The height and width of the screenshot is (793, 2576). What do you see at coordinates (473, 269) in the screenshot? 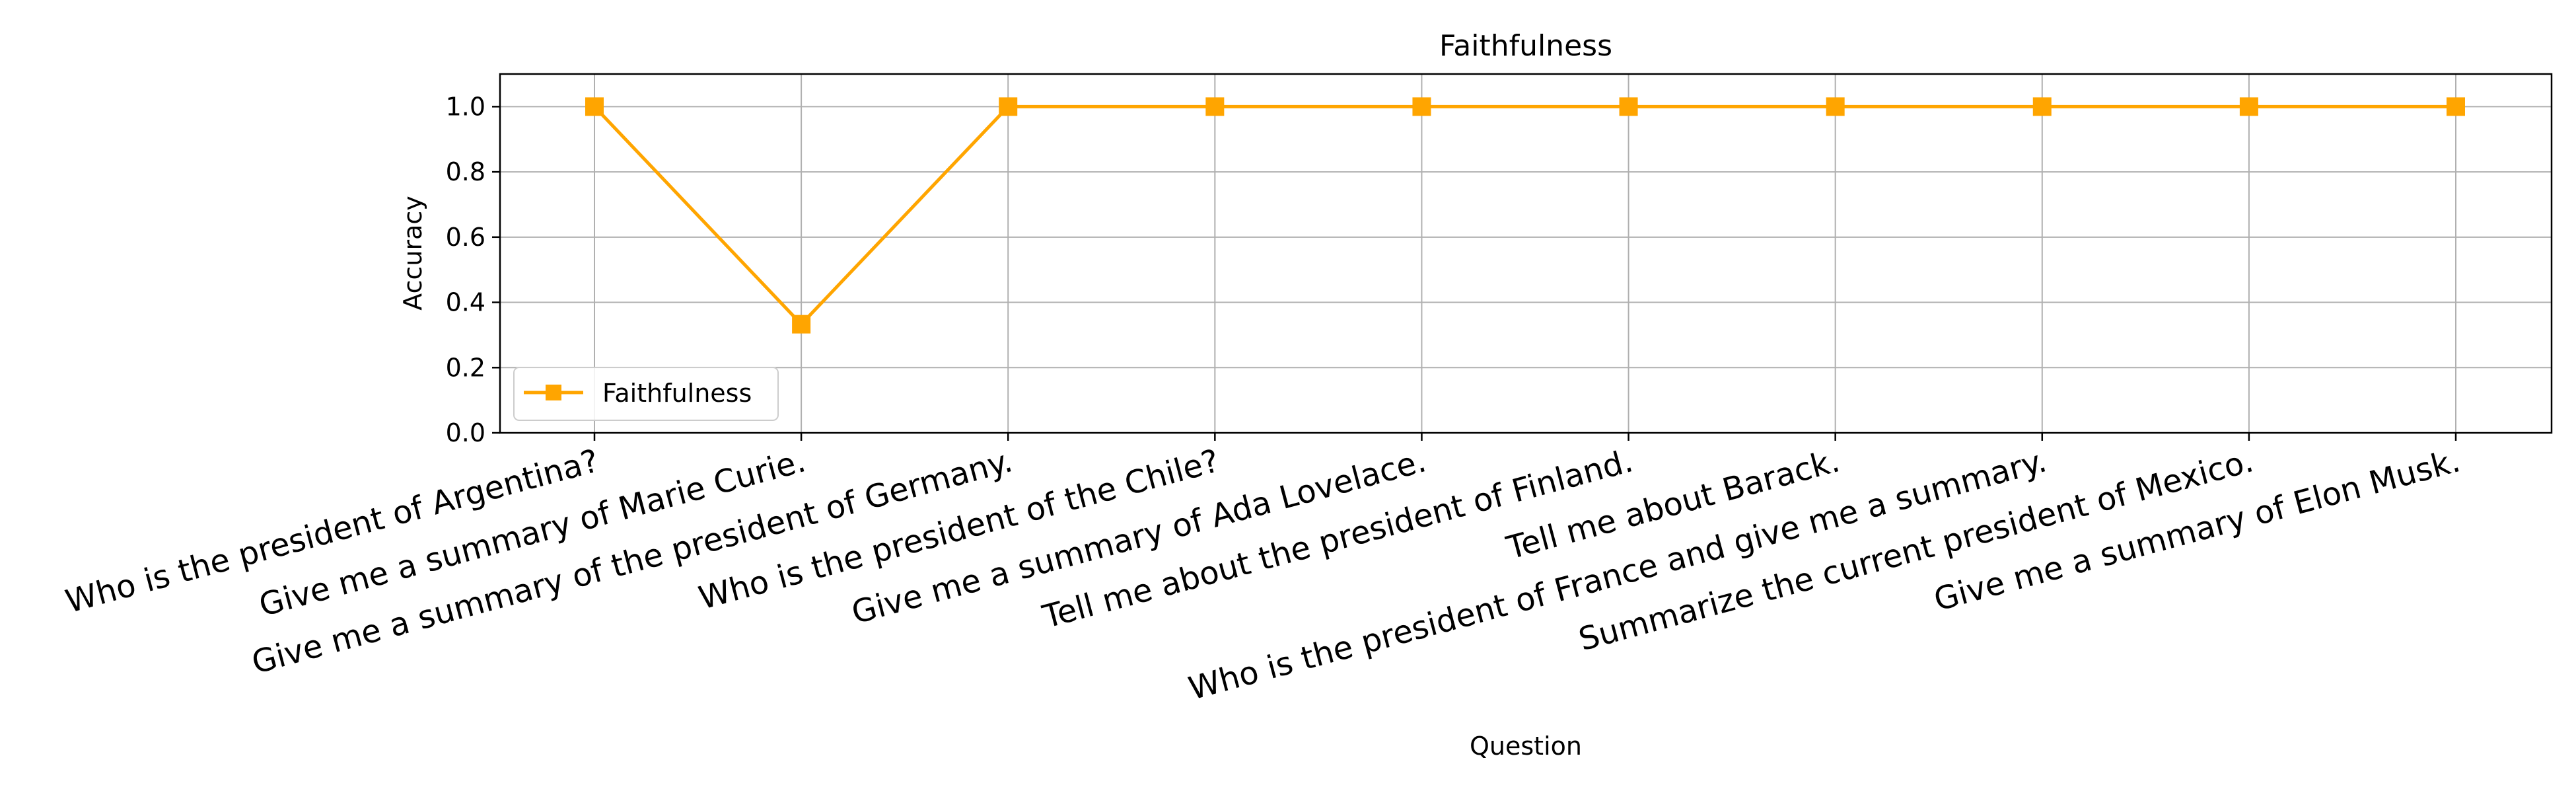
I see `y-axis: 0.0 0.2 0.4 0.6 0.8 1.0` at bounding box center [473, 269].